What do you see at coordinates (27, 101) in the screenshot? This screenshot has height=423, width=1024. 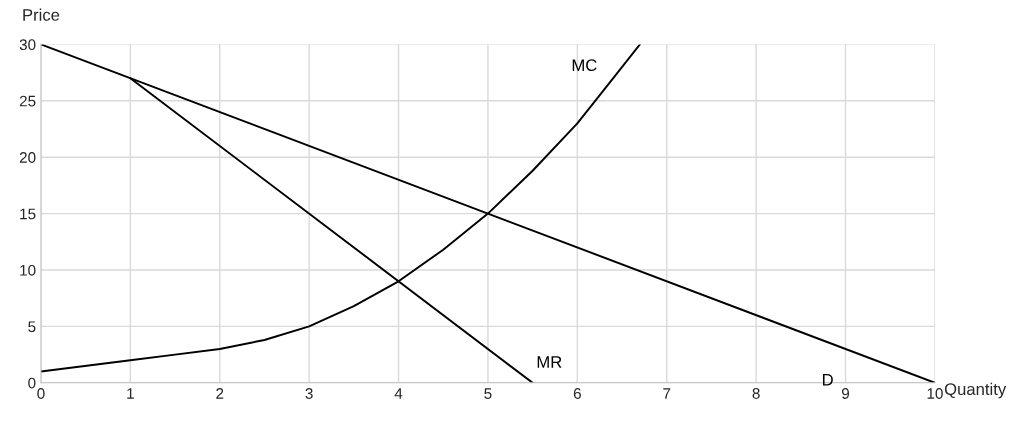 I see `y-tick-label: 25` at bounding box center [27, 101].